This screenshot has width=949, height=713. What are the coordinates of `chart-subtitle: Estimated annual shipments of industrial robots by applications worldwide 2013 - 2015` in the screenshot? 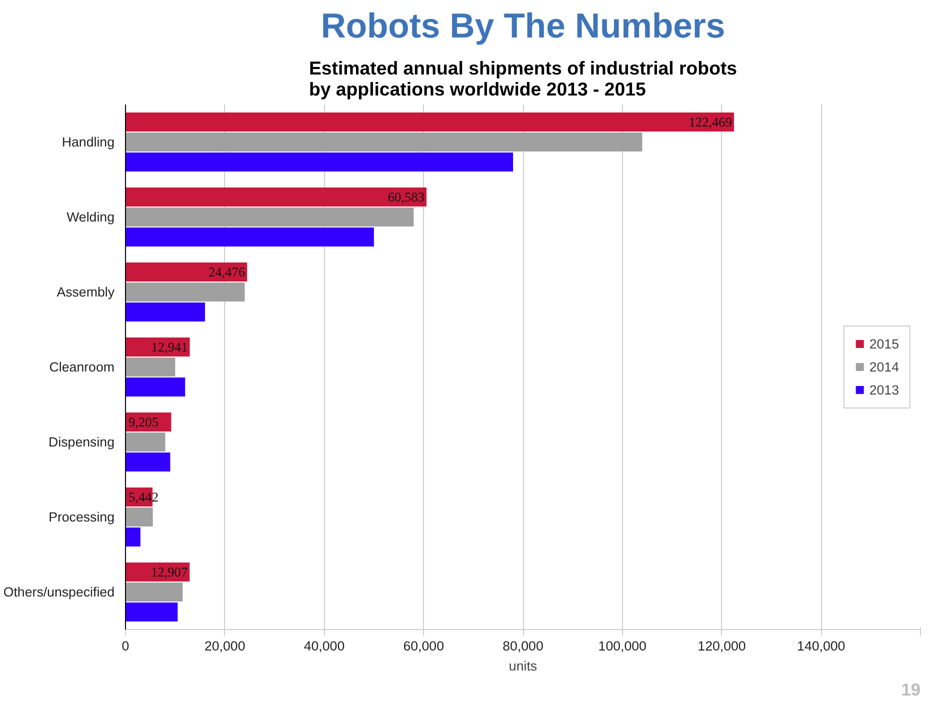 It's located at (523, 79).